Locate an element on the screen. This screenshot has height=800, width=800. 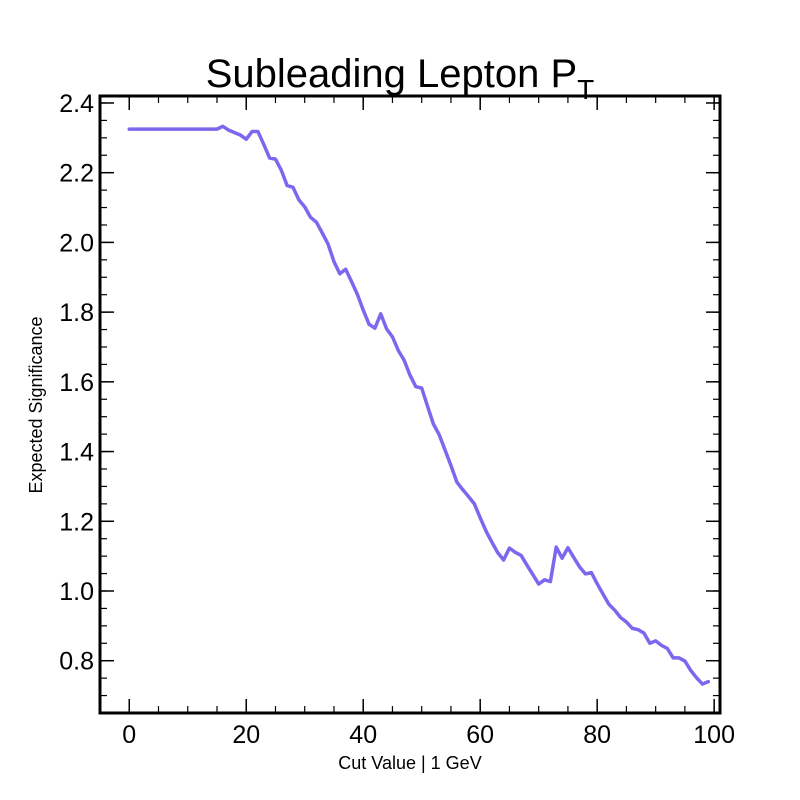
x-tick-label: 20 is located at coordinates (246, 735).